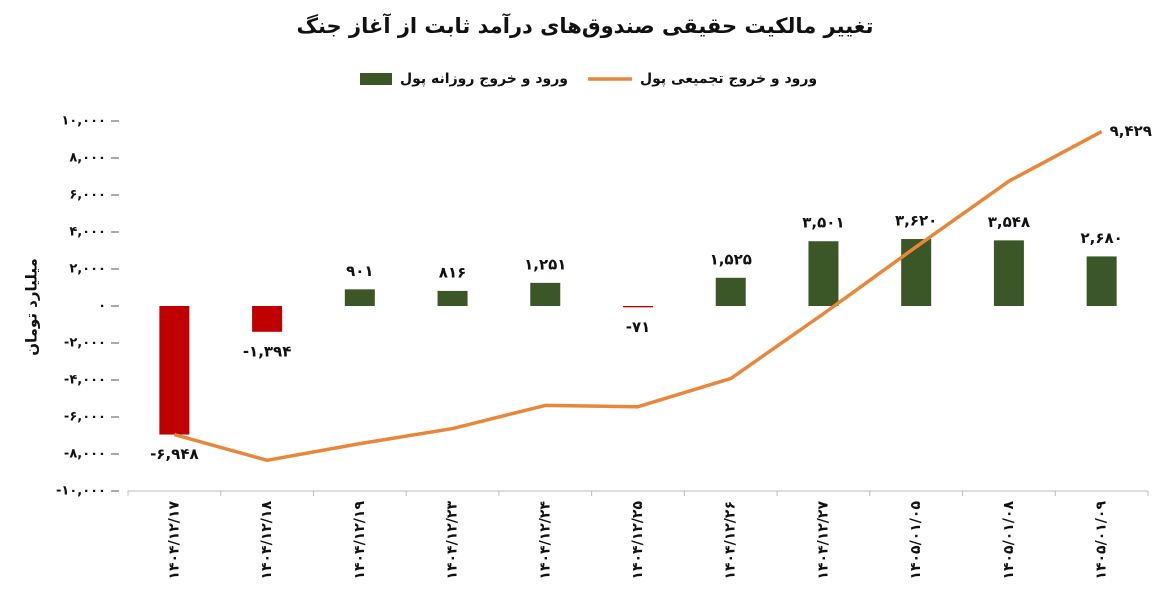 This screenshot has width=1170, height=595. Describe the element at coordinates (85, 454) in the screenshot. I see `y-tick-label: -۸,۰۰۰` at that location.